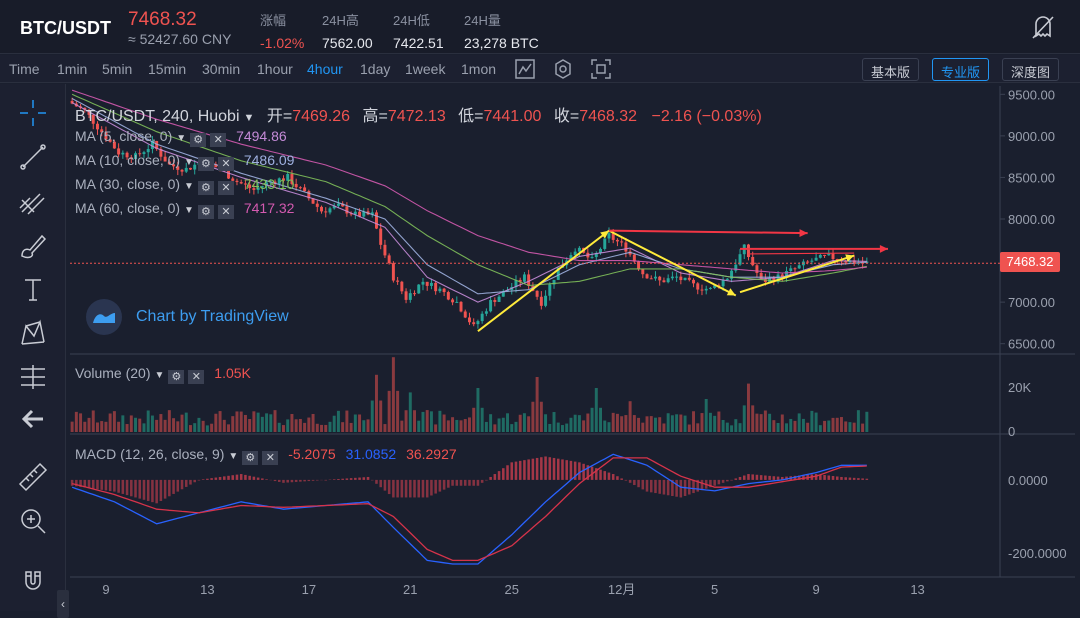 Image resolution: width=1080 pixels, height=618 pixels. I want to click on ma60-legend: MA (60, close, 0)▼⚙✕ 7417.32, so click(184, 209).